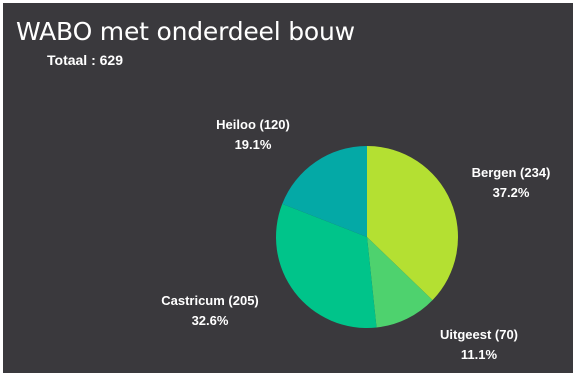 The image size is (576, 376). Describe the element at coordinates (511, 192) in the screenshot. I see `slice-percent-bergen: 37.2%` at that location.